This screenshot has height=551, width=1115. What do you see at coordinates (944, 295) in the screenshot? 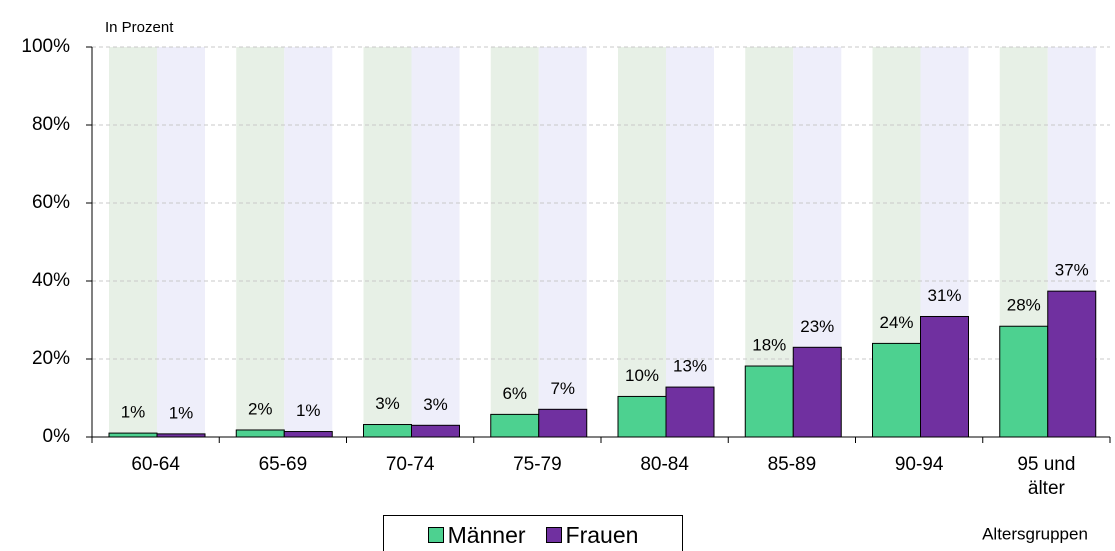
I see `data-label: 31%` at bounding box center [944, 295].